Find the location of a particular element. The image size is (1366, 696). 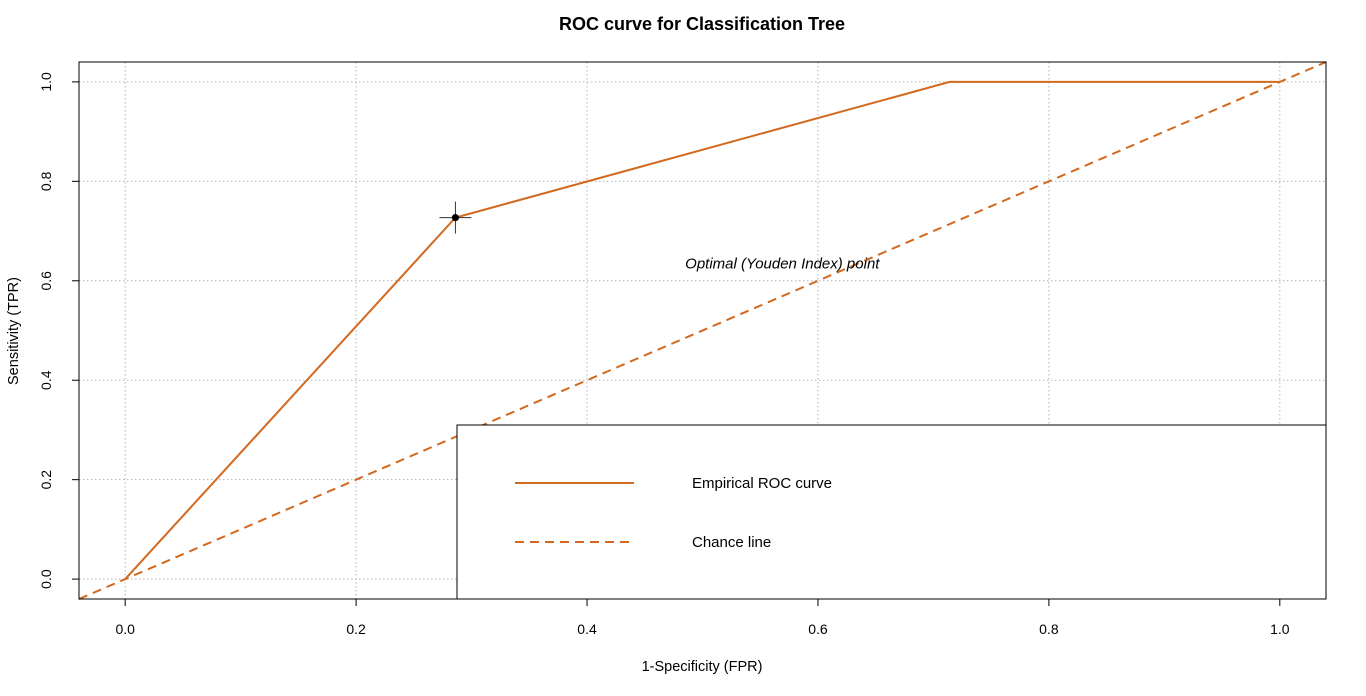

x-tick-label-1: 0.2 is located at coordinates (356, 629).